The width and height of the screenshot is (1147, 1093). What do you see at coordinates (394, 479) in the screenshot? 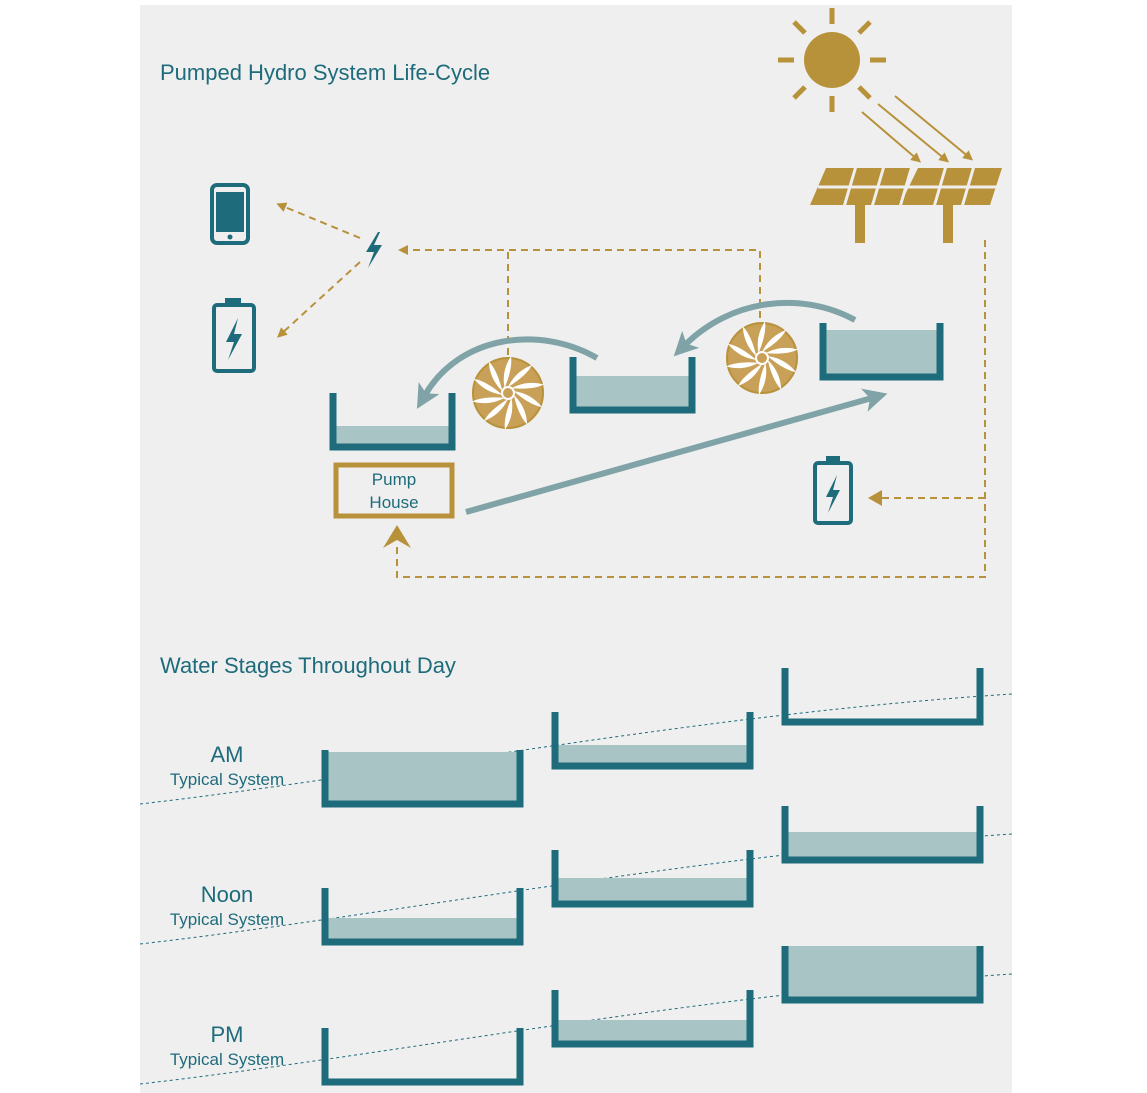
I see `pump-house-label: Pump` at bounding box center [394, 479].